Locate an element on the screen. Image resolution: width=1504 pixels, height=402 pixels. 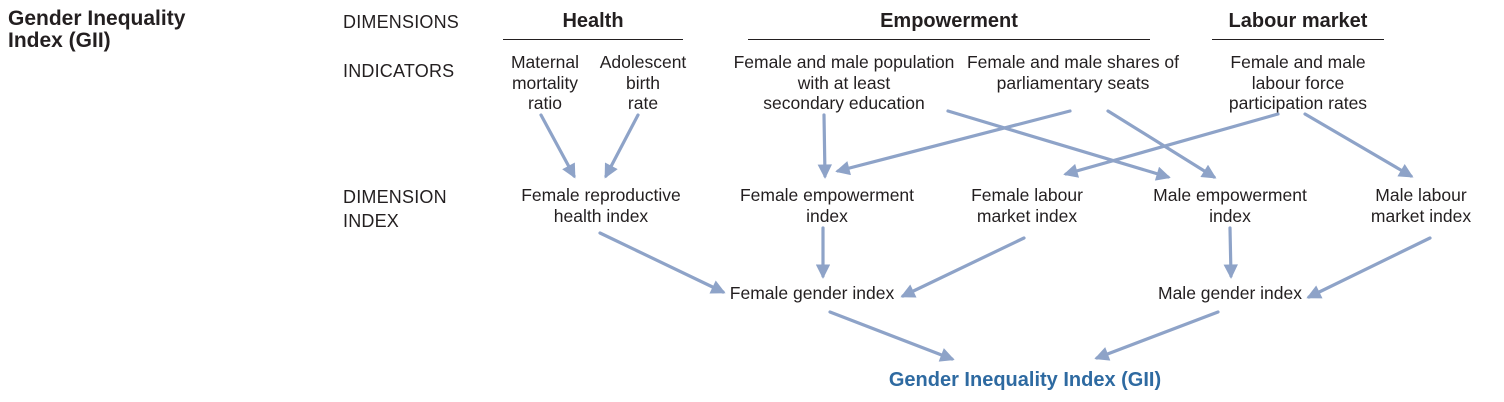
indicator-labour-force-line3: participation rates is located at coordinates (1298, 103).